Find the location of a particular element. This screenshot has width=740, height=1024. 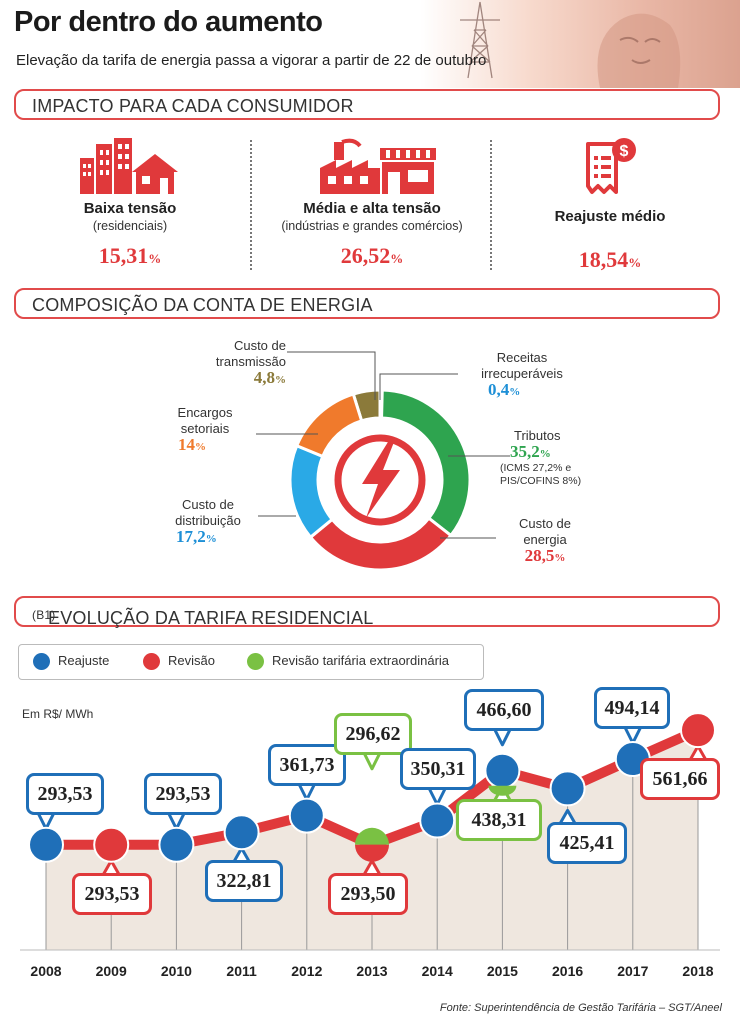

impact-average: Reajuste médio 18,54% is located at coordinates (610, 240).